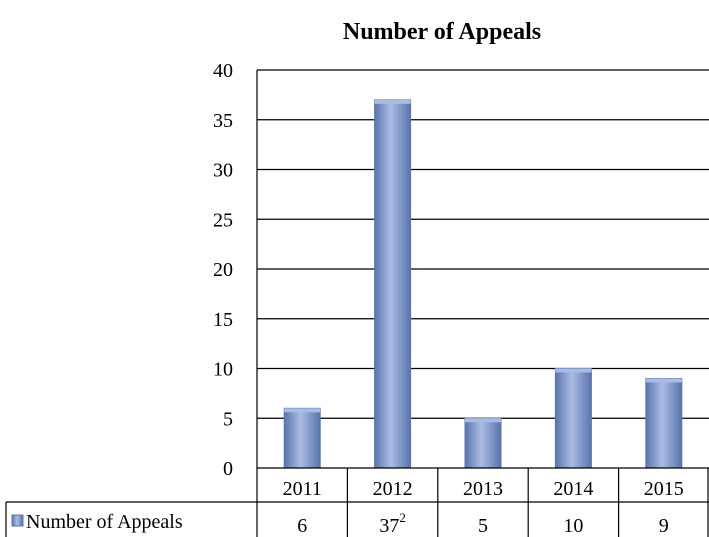 This screenshot has height=537, width=709. What do you see at coordinates (104, 522) in the screenshot?
I see `legend-label: Number of Appeals` at bounding box center [104, 522].